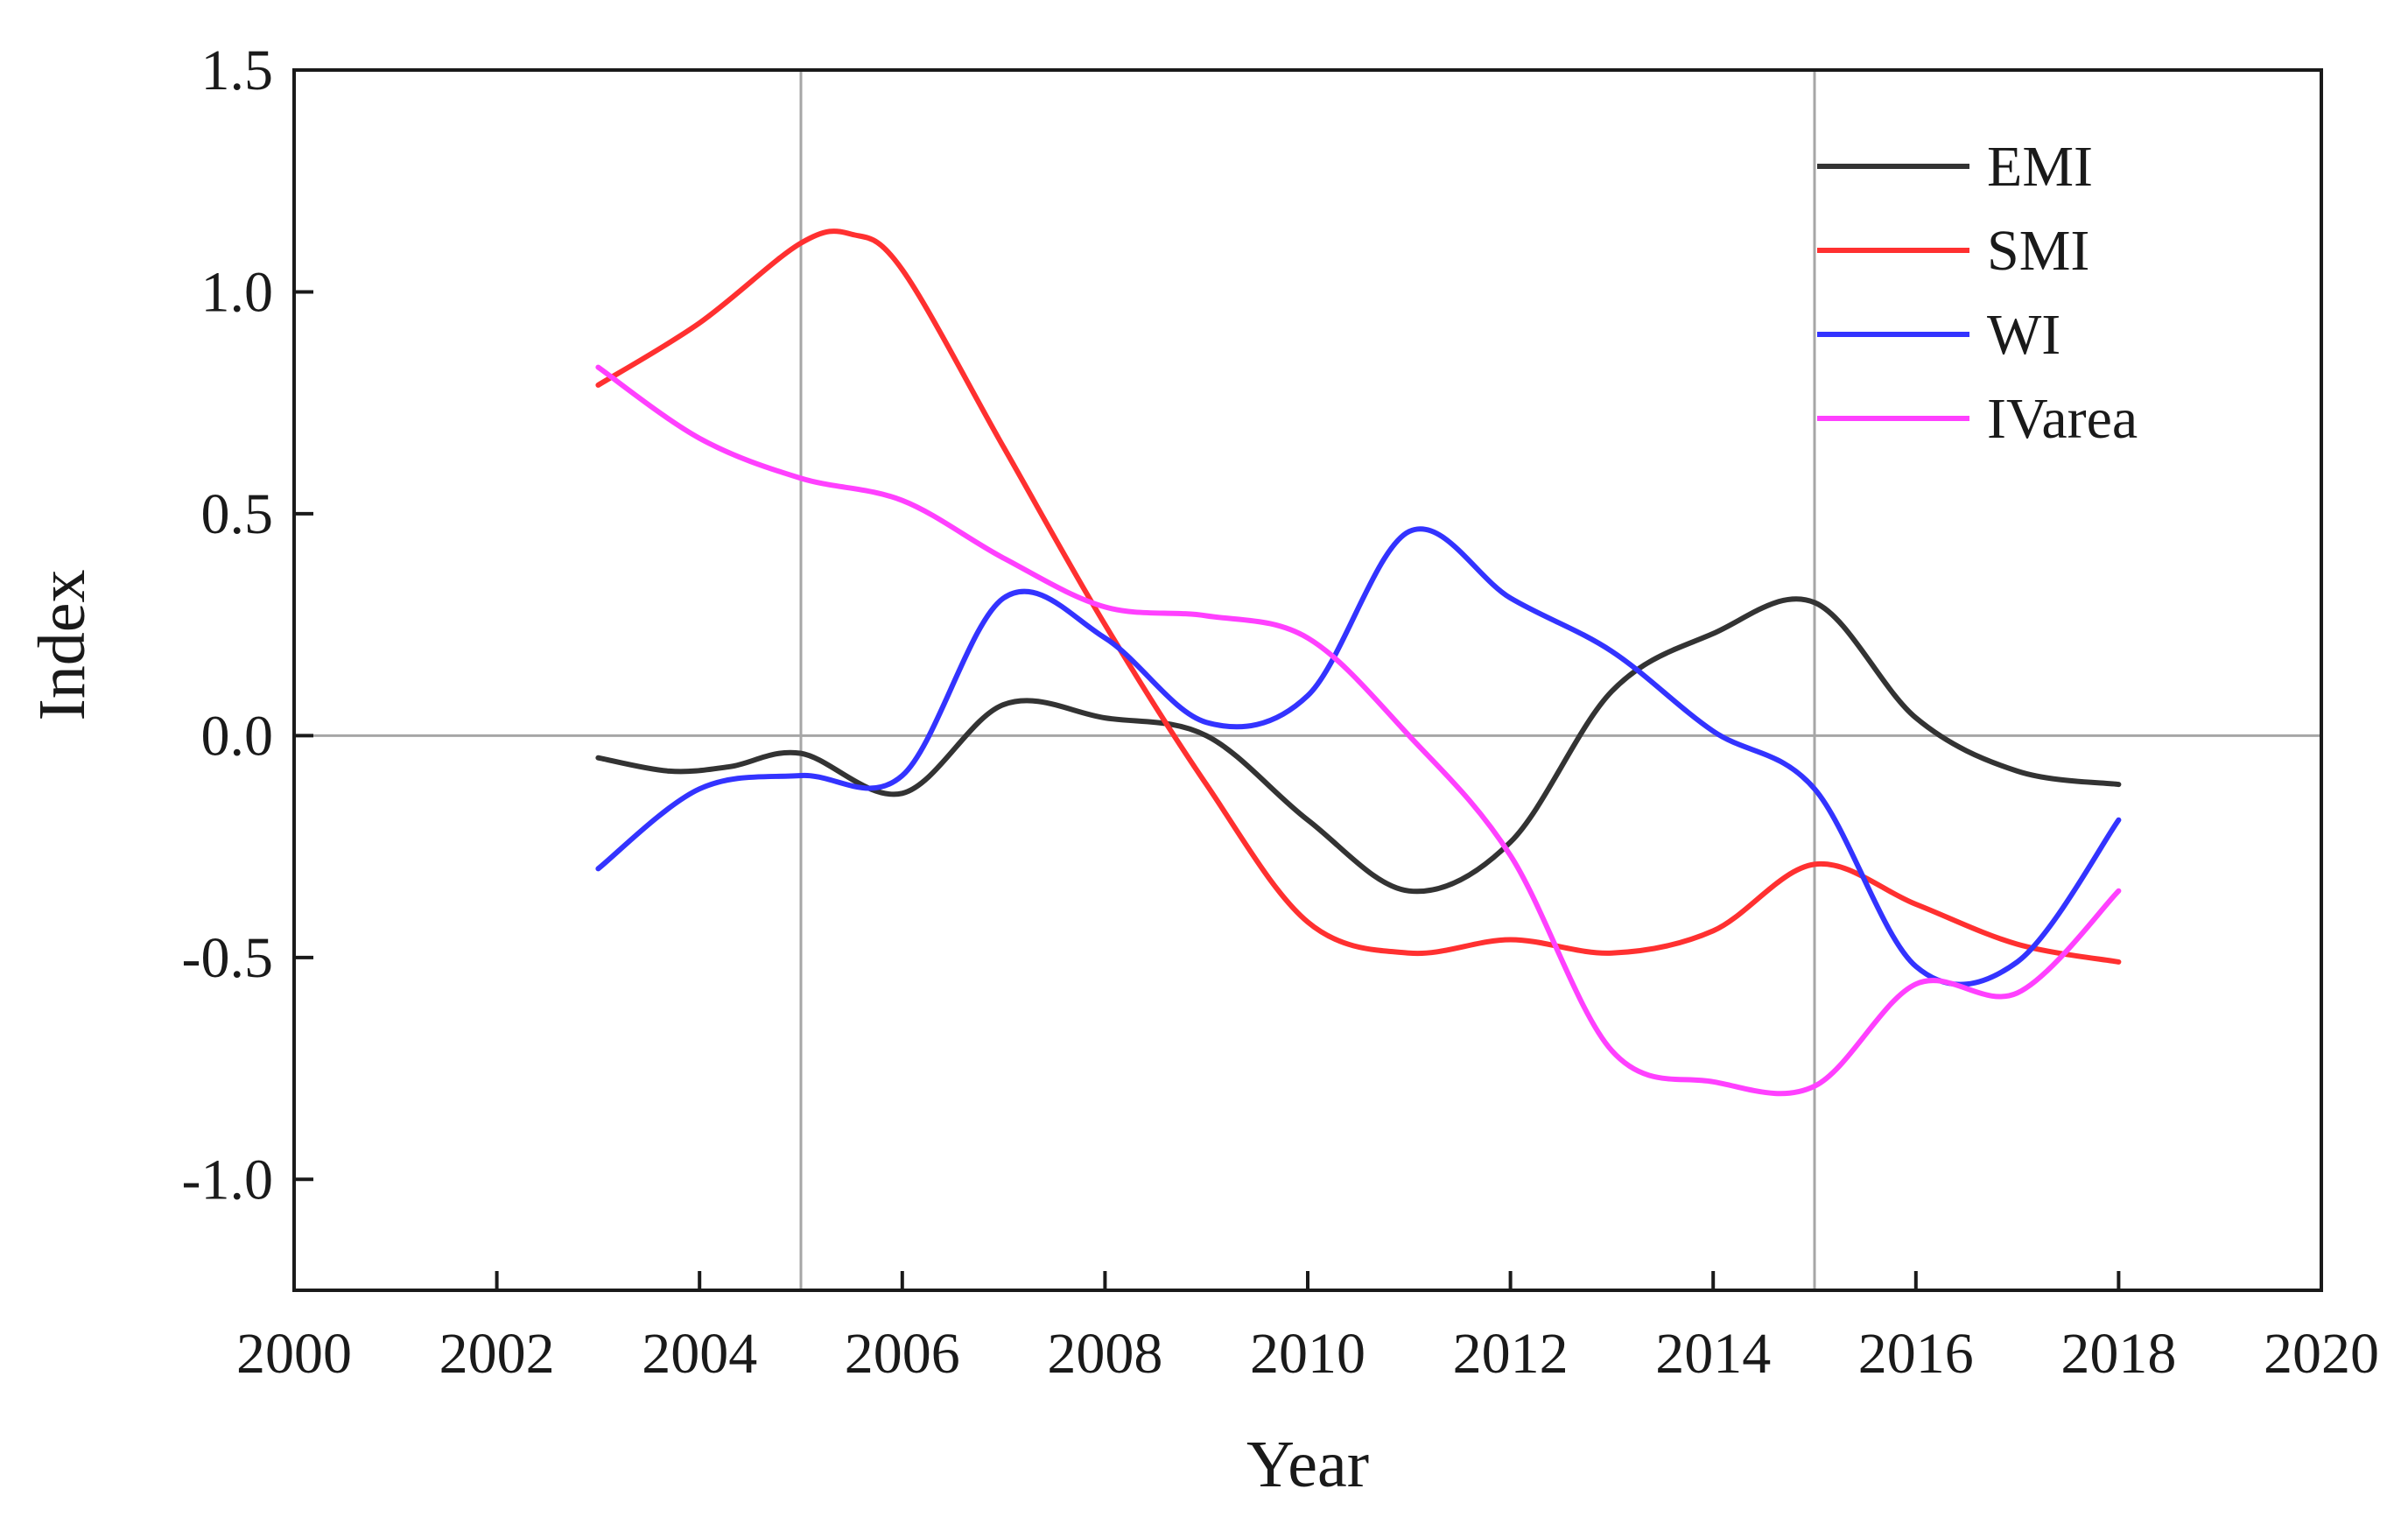 This screenshot has width=2408, height=1524. I want to click on x-tick-label: 2020, so click(2322, 1354).